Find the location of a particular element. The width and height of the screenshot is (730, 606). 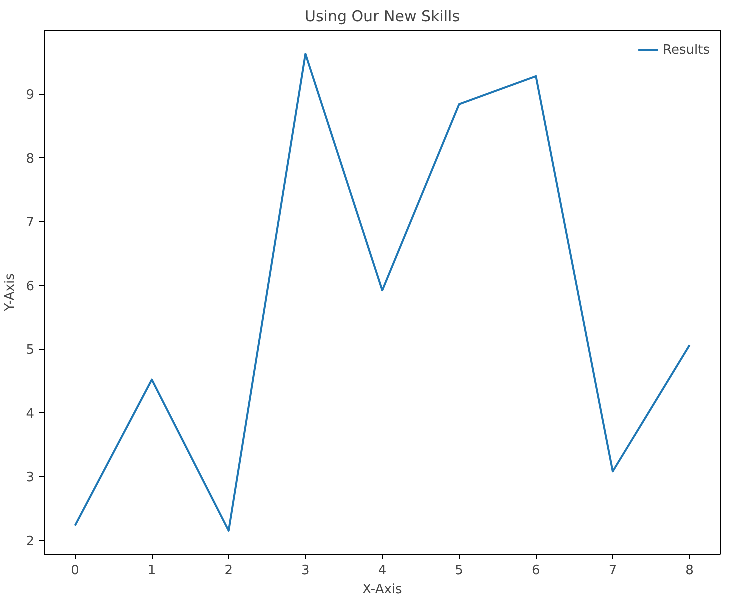

y-tick-label: 2 is located at coordinates (30, 542).